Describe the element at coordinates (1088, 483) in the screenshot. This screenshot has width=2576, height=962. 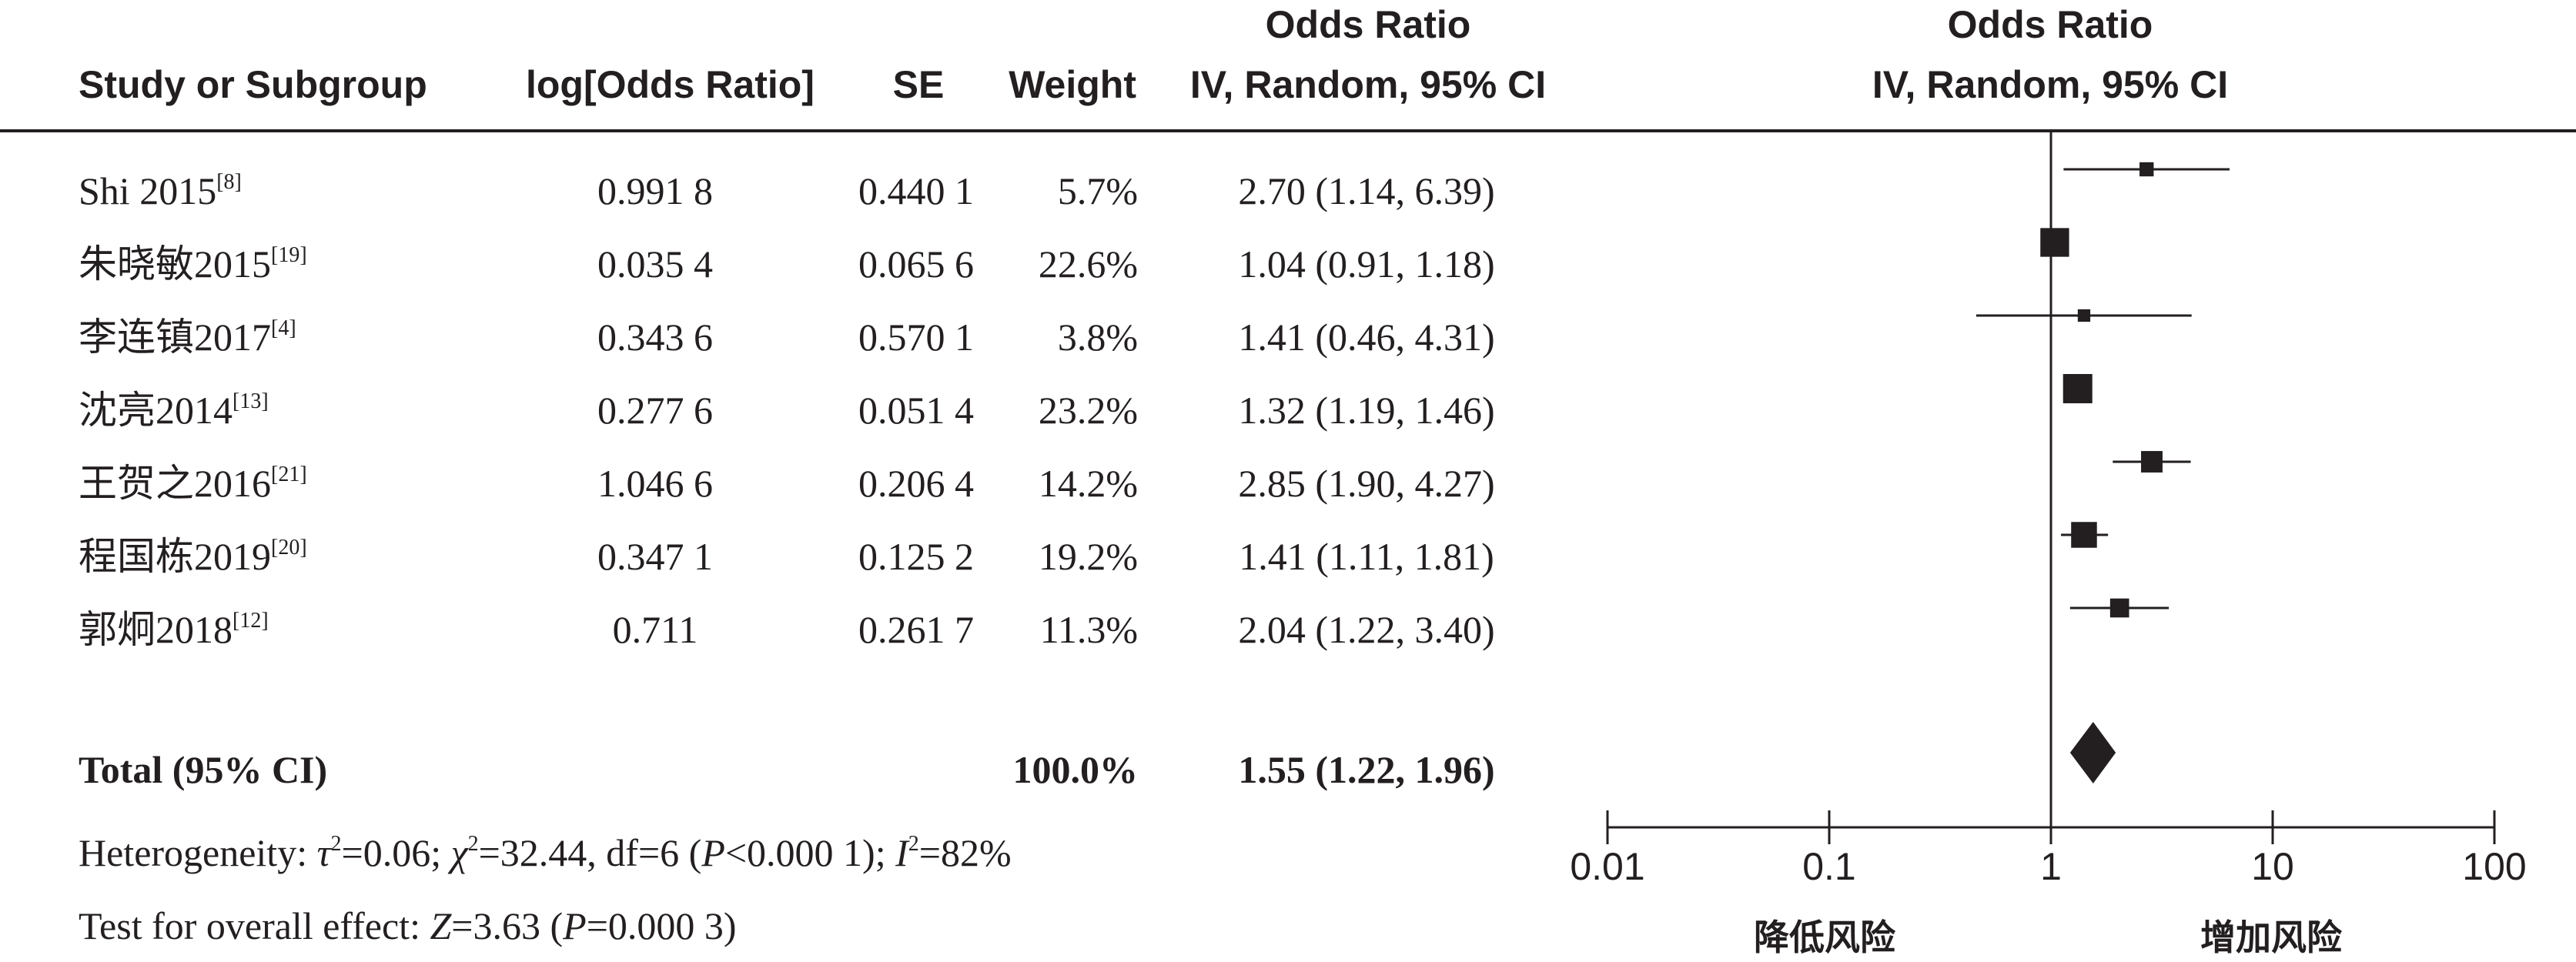
I see `weight-value: 14.2%` at that location.